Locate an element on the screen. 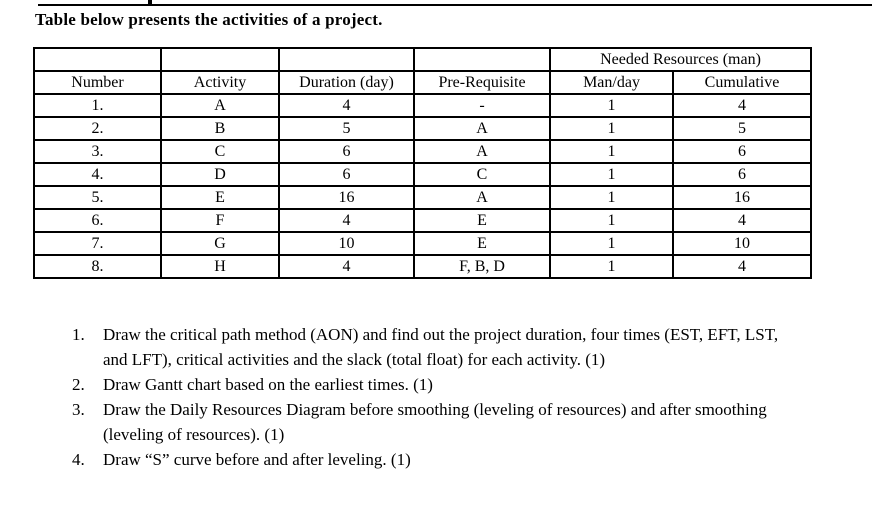 Image resolution: width=878 pixels, height=513 pixels. table-cell-number: 8. is located at coordinates (97, 266).